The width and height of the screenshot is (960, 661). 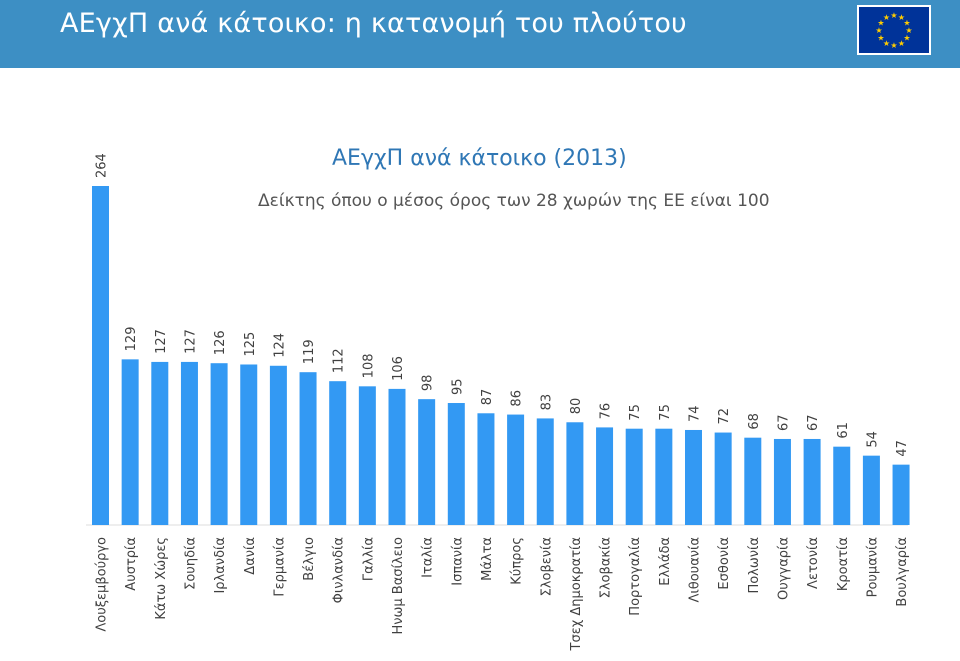 I want to click on bar-value-label: 108, so click(x=368, y=365).